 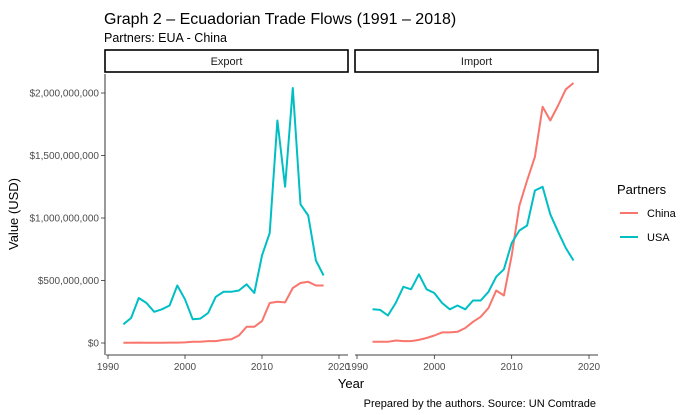 I want to click on legend-title: Partners, so click(x=642, y=189).